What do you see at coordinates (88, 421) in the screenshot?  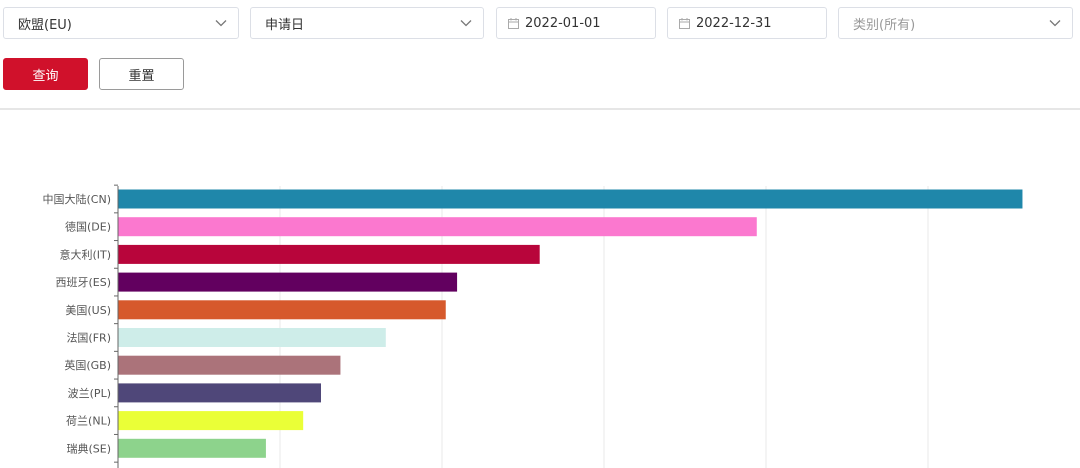 I see `y-tick-label: 荷兰(NL)` at bounding box center [88, 421].